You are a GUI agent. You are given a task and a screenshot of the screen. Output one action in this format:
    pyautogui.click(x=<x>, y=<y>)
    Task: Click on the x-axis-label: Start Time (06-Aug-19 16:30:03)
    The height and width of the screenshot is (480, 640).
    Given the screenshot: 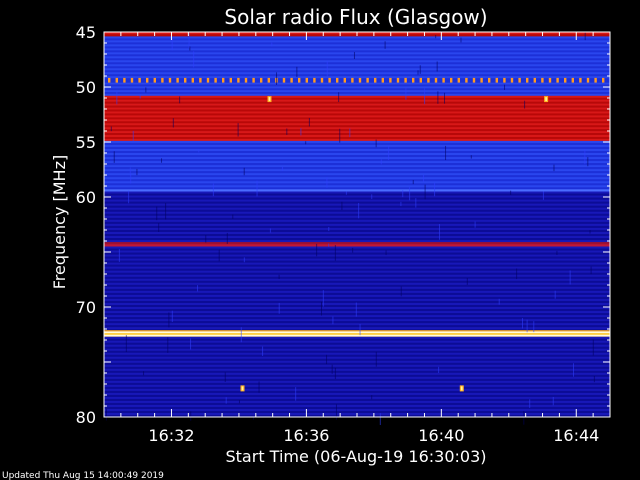 What is the action you would take?
    pyautogui.click(x=356, y=456)
    